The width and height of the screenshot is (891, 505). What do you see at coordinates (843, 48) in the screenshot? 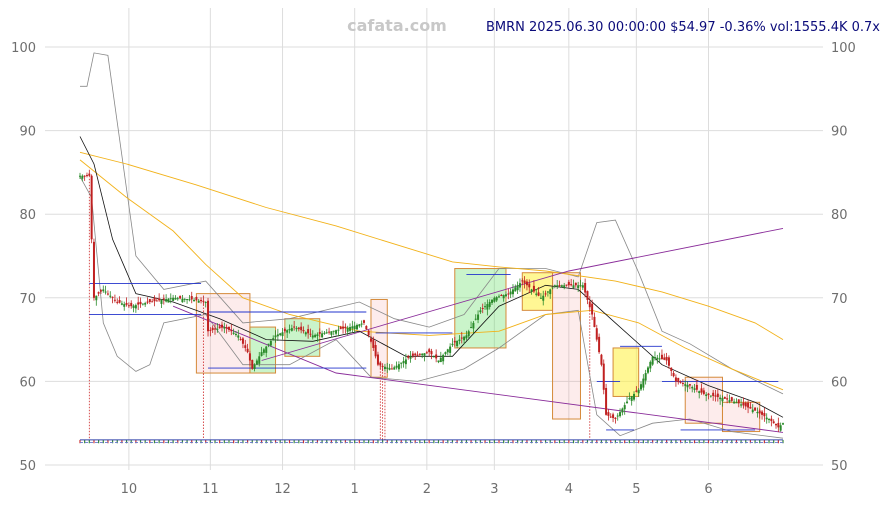
I see `y-tick-label-right: 100` at bounding box center [843, 48].